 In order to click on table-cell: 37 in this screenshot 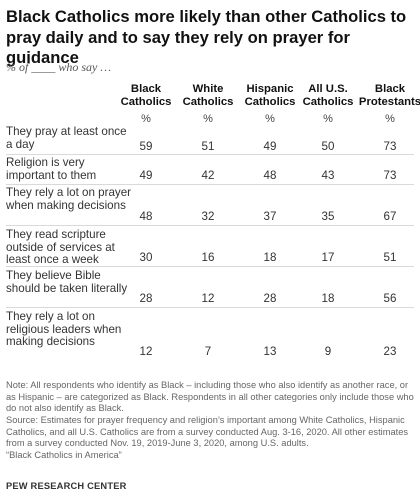, I will do `click(270, 216)`.